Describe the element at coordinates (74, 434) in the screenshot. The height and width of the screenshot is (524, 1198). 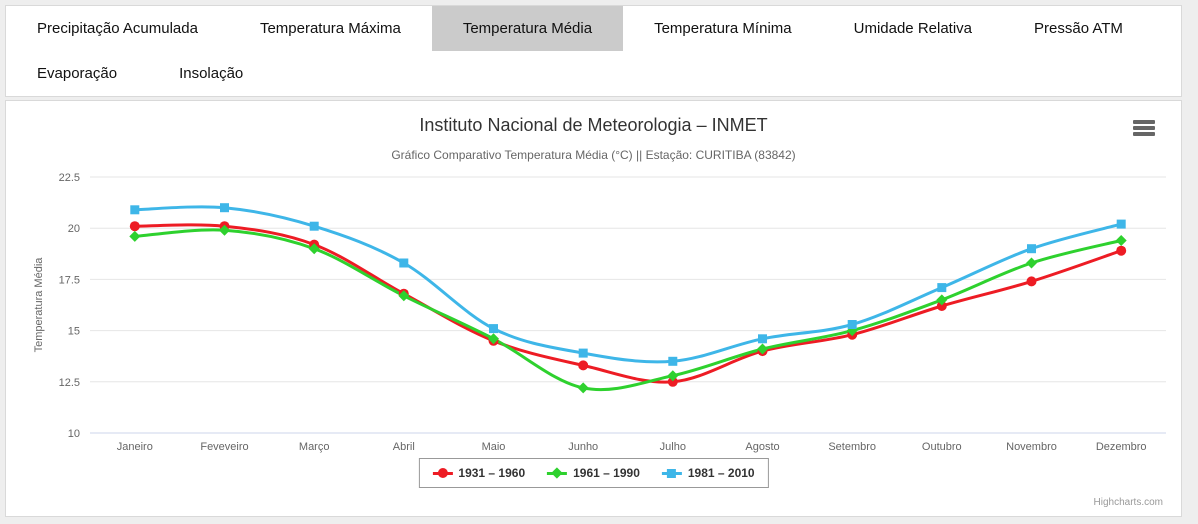
I see `y-tick-label: 10` at that location.